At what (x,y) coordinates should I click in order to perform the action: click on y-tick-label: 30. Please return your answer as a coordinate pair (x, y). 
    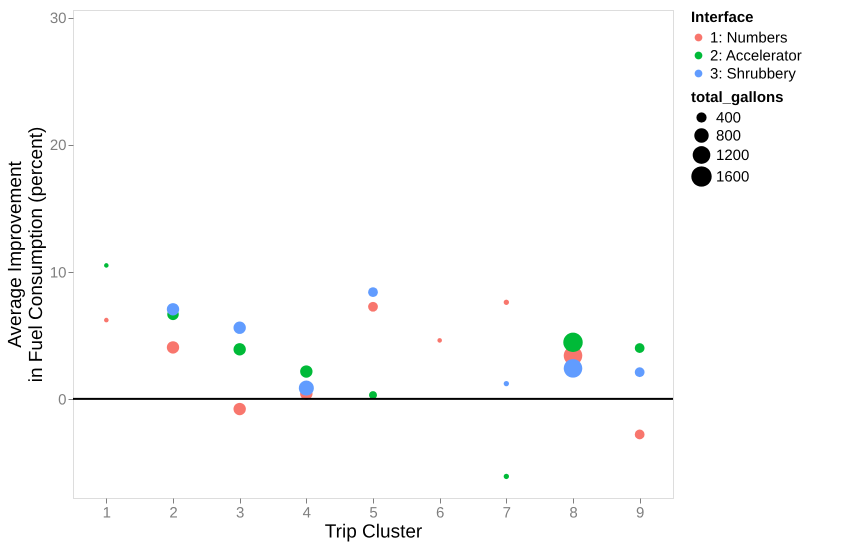
    Looking at the image, I should click on (58, 19).